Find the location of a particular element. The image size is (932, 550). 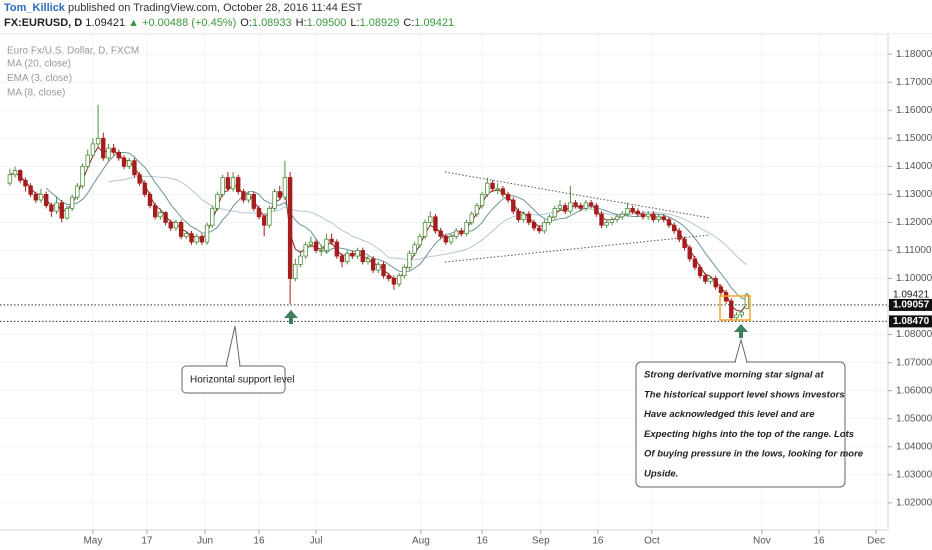

author: Tom_Killick is located at coordinates (35, 8).